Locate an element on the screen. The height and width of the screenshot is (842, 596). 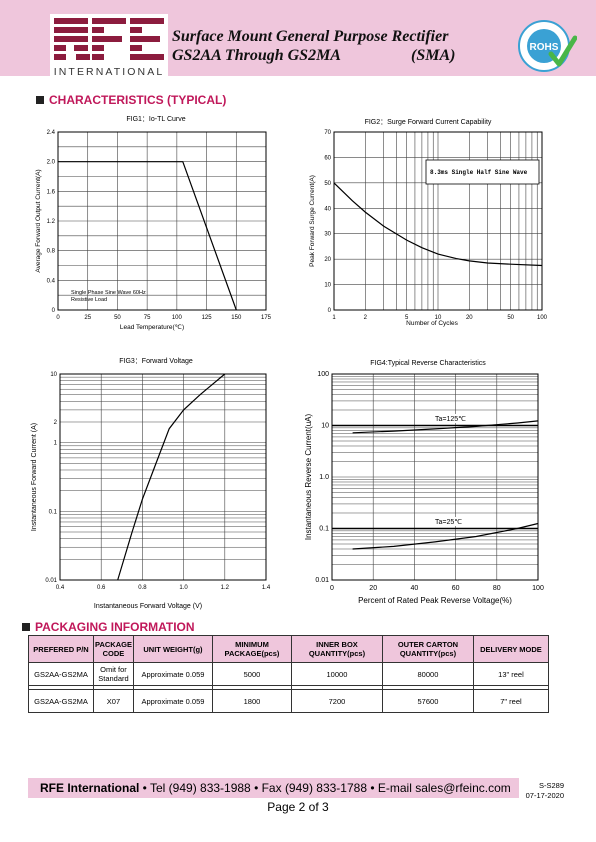
table-cell: 7200 is located at coordinates (336, 701).